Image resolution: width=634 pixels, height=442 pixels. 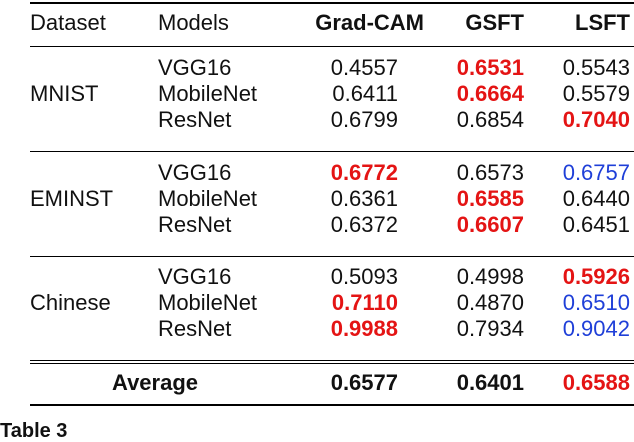 What do you see at coordinates (490, 328) in the screenshot?
I see `score-cell: 0.7934` at bounding box center [490, 328].